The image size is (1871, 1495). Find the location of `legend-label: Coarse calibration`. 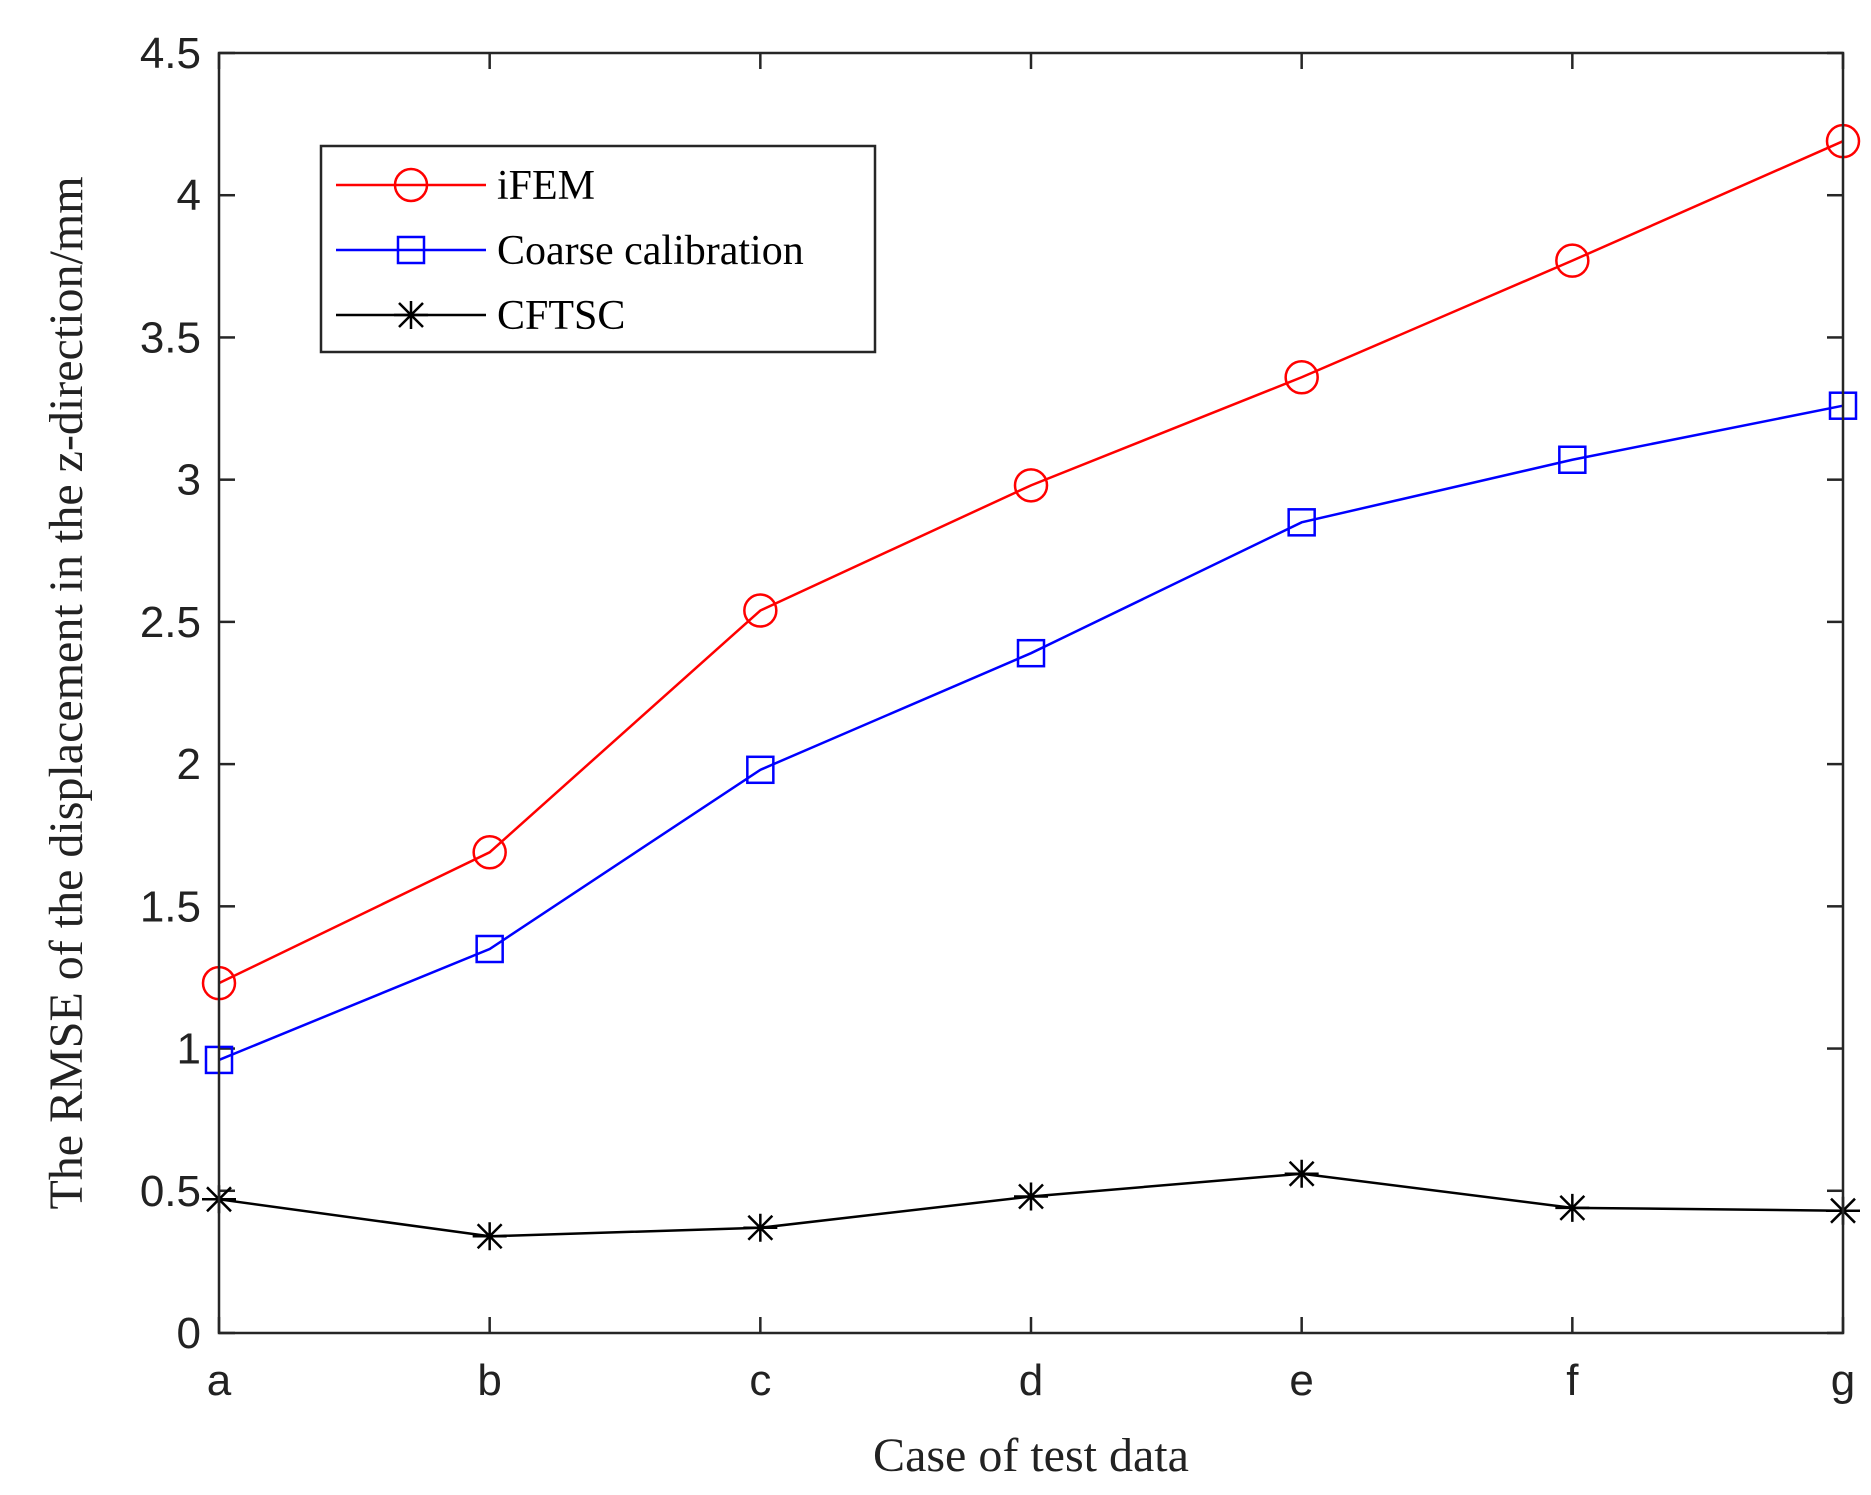

legend-label: Coarse calibration is located at coordinates (650, 251).